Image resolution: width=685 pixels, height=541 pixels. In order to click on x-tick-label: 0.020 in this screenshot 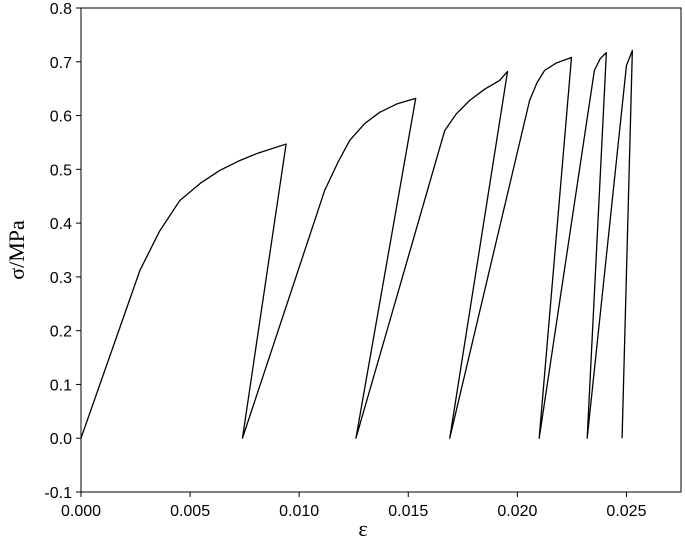, I will do `click(517, 511)`.